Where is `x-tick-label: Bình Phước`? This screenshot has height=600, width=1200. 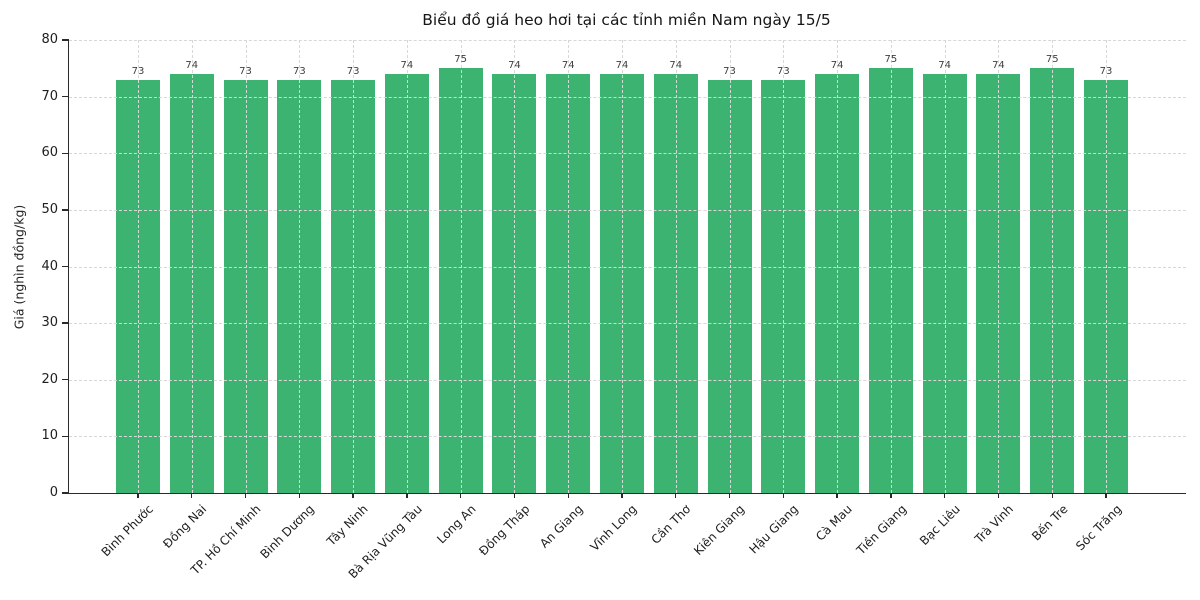 x-tick-label: Bình Phước is located at coordinates (127, 531).